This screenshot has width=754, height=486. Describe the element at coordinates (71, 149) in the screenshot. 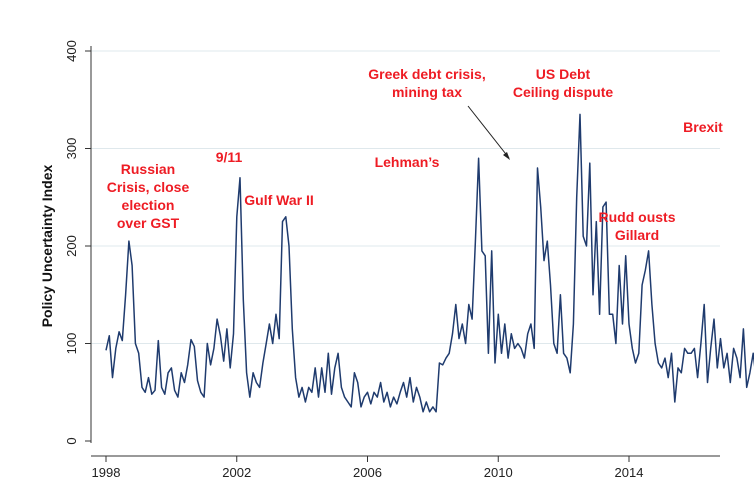

I see `y-tick-label-300: 300` at that location.